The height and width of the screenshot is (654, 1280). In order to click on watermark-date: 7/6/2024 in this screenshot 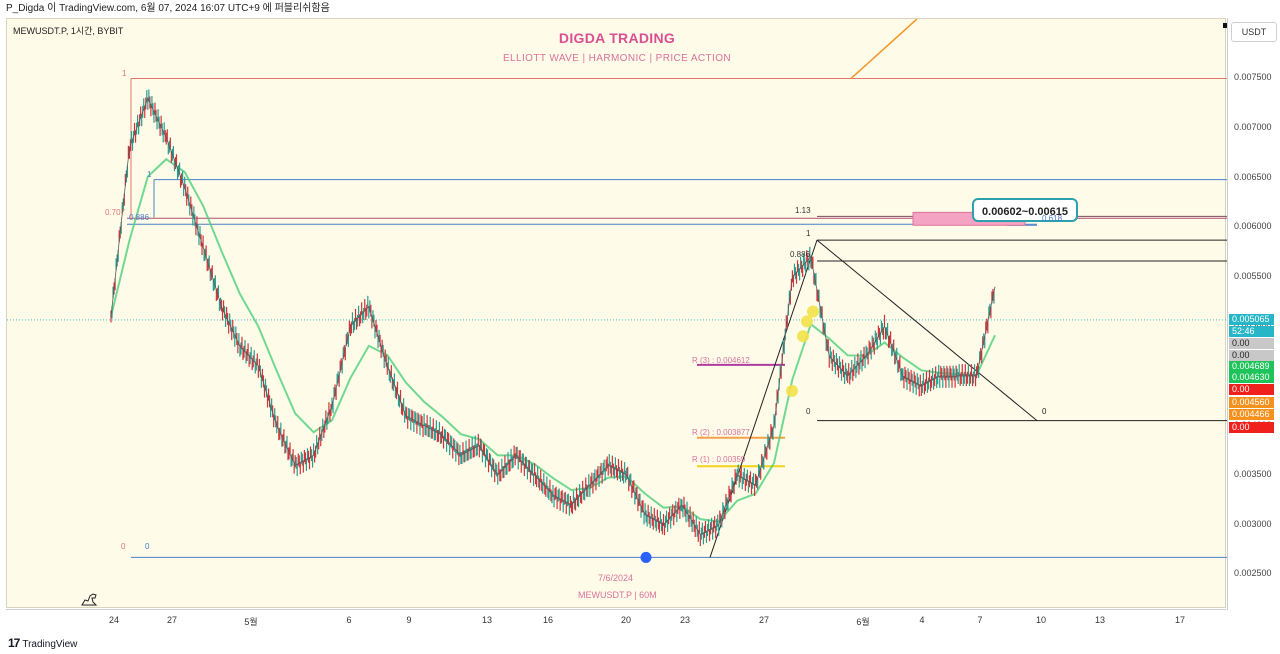, I will do `click(616, 578)`.